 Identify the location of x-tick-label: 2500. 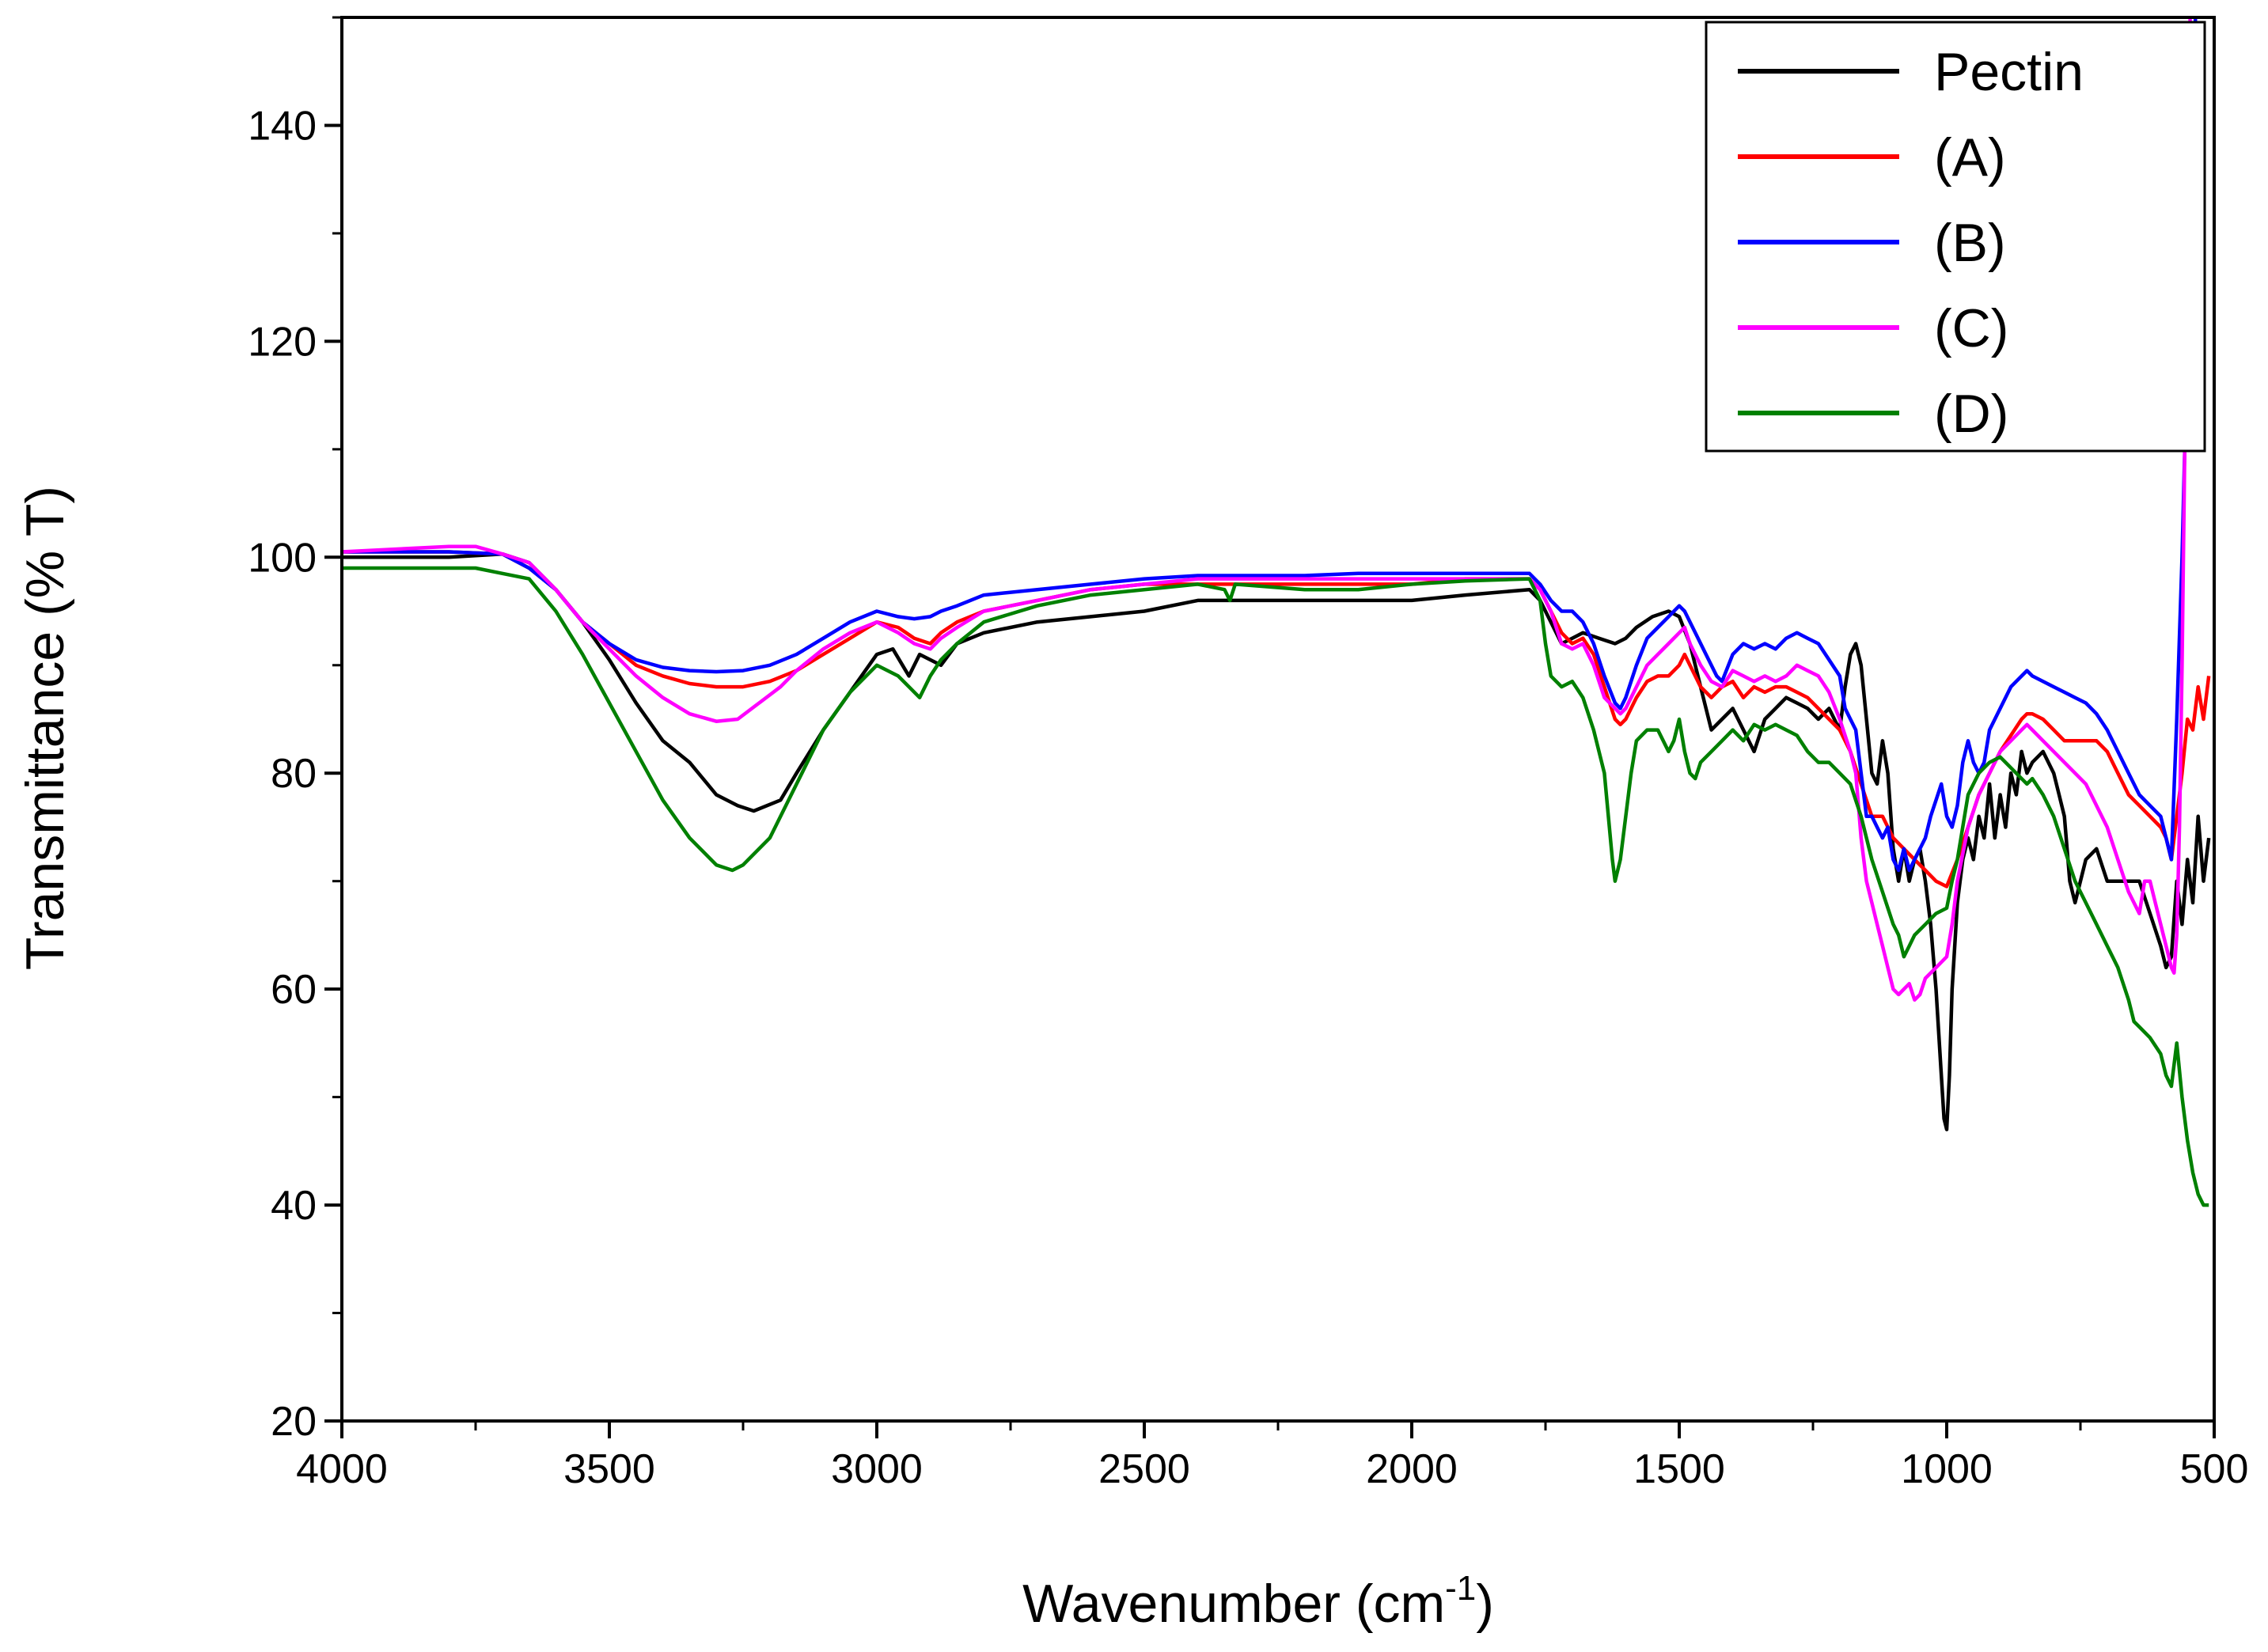
(1144, 1469).